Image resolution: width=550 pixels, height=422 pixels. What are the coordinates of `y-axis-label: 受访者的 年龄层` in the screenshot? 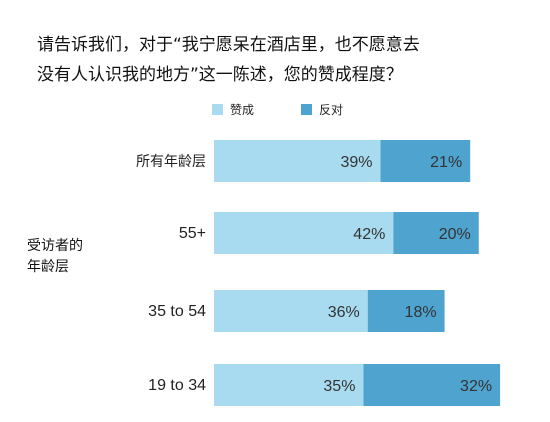 It's located at (55, 257).